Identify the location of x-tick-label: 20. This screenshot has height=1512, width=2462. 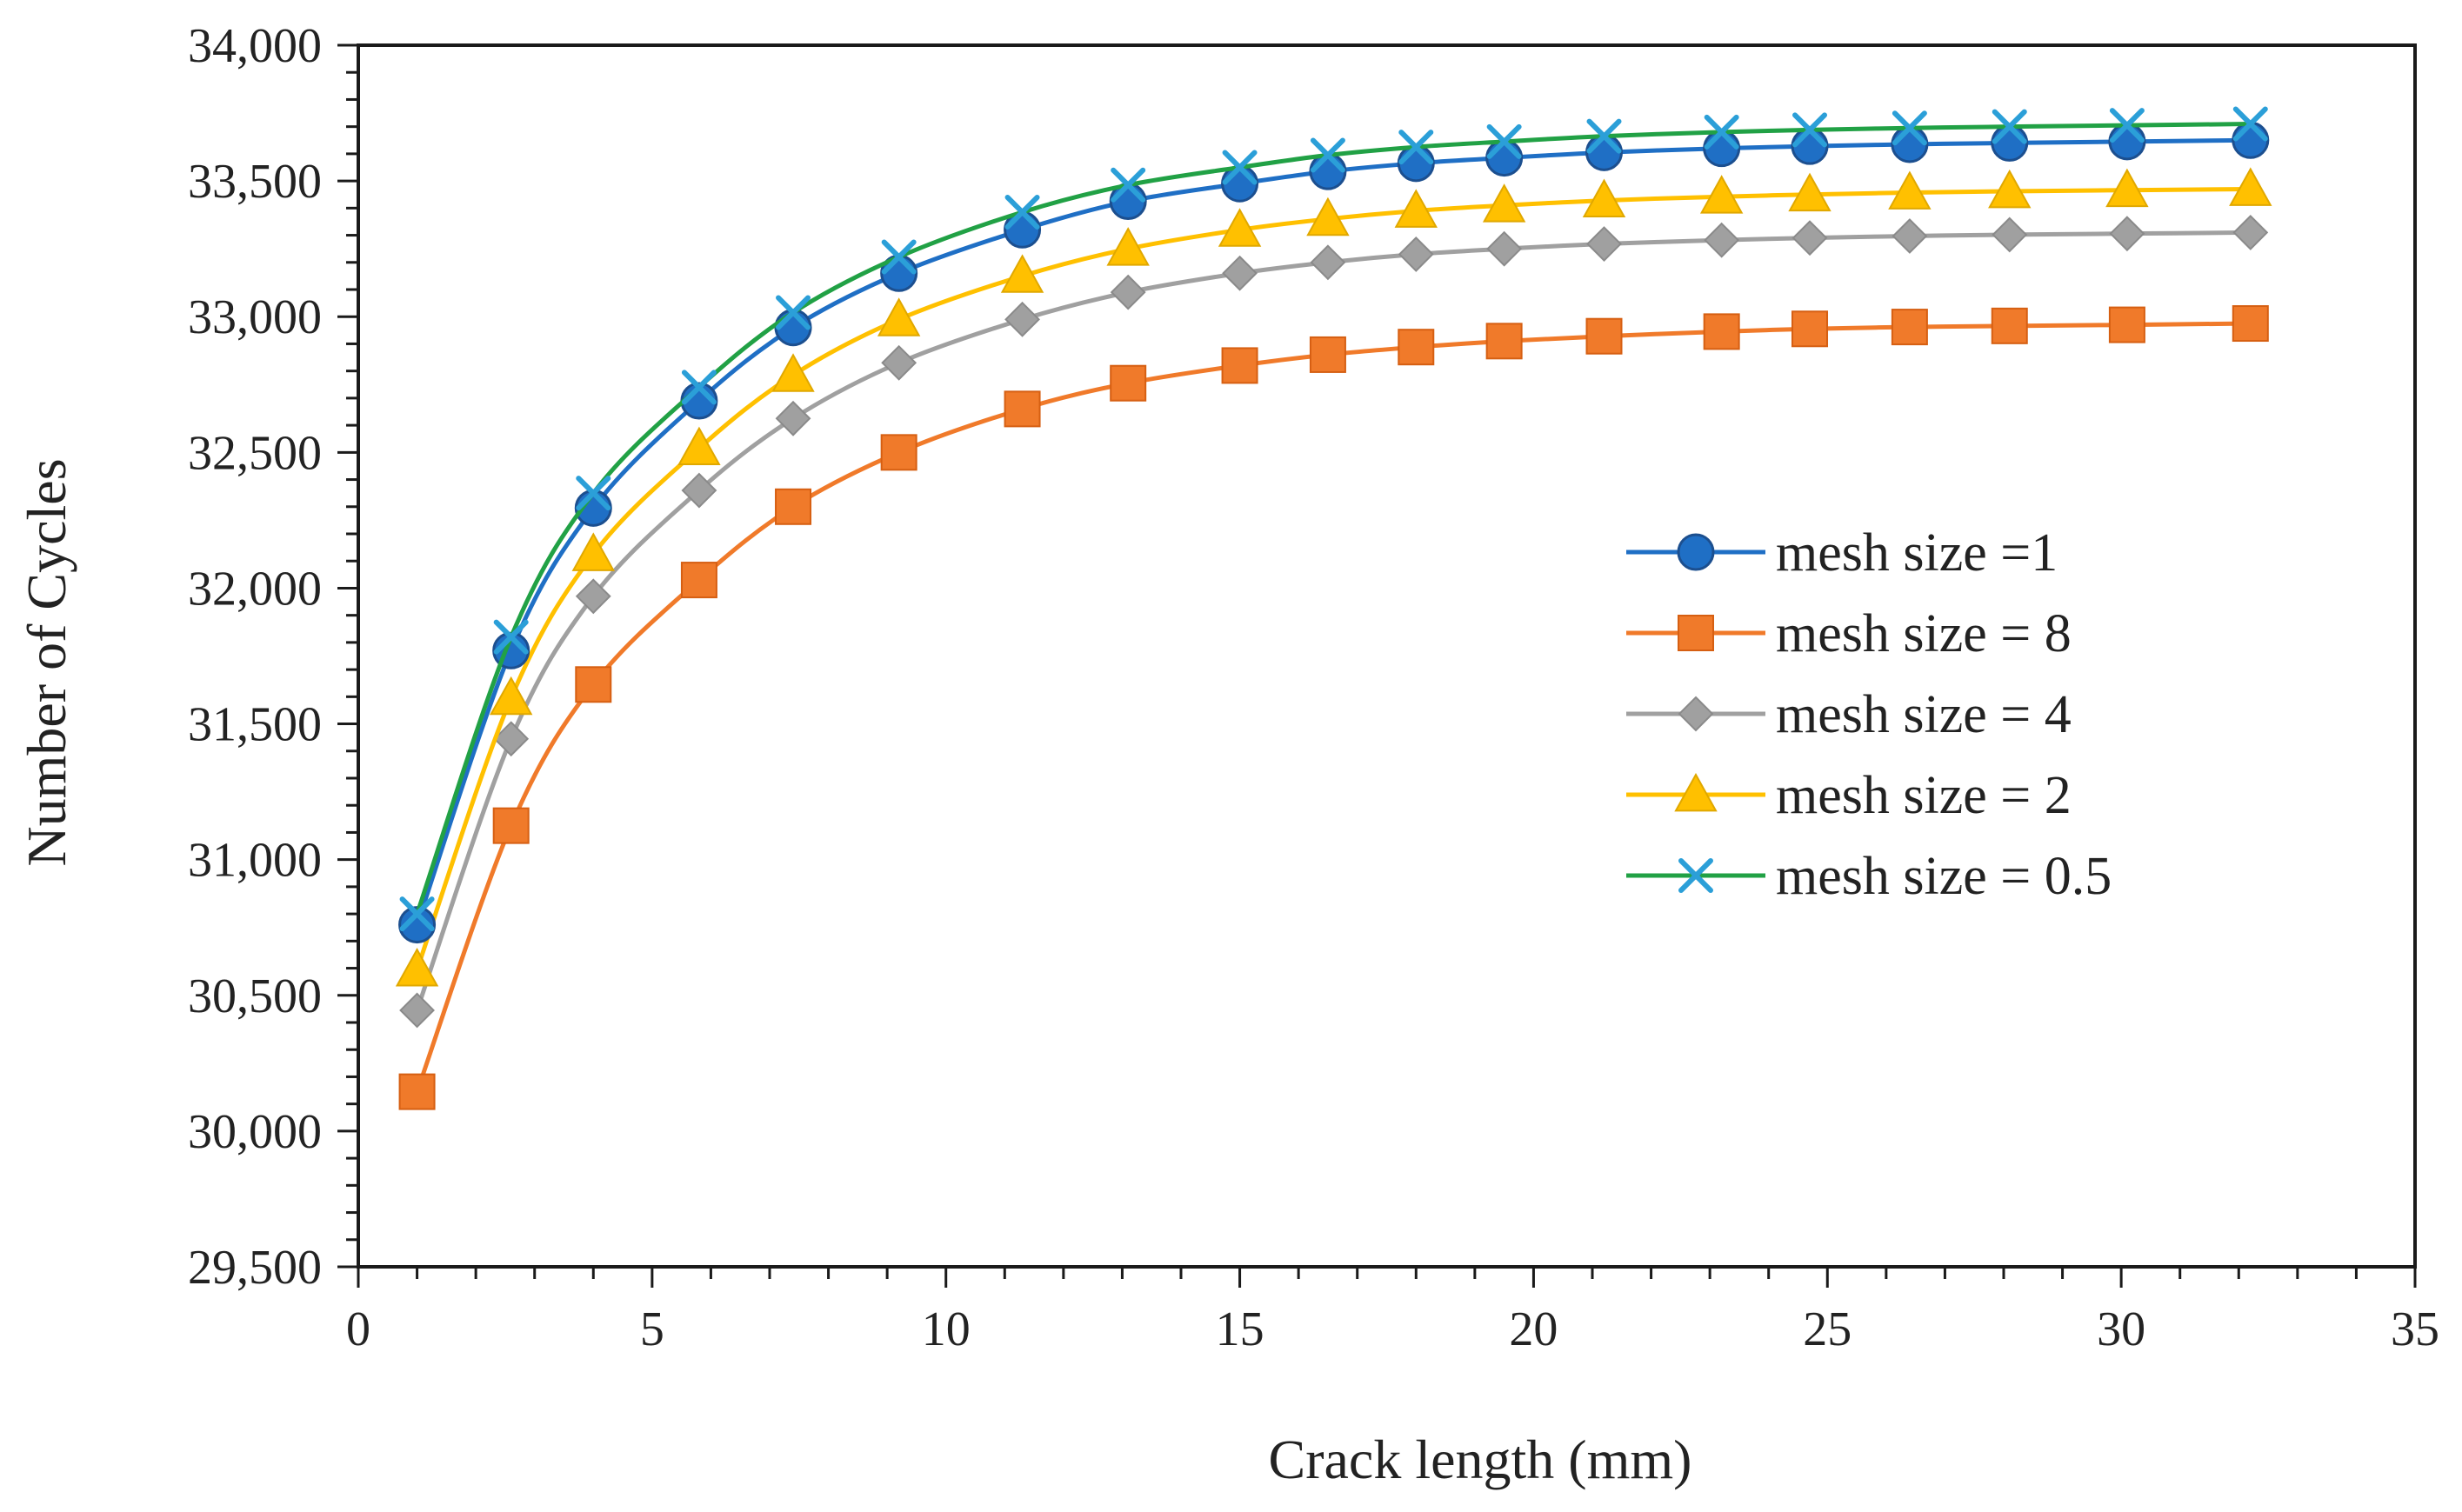
(1533, 1329).